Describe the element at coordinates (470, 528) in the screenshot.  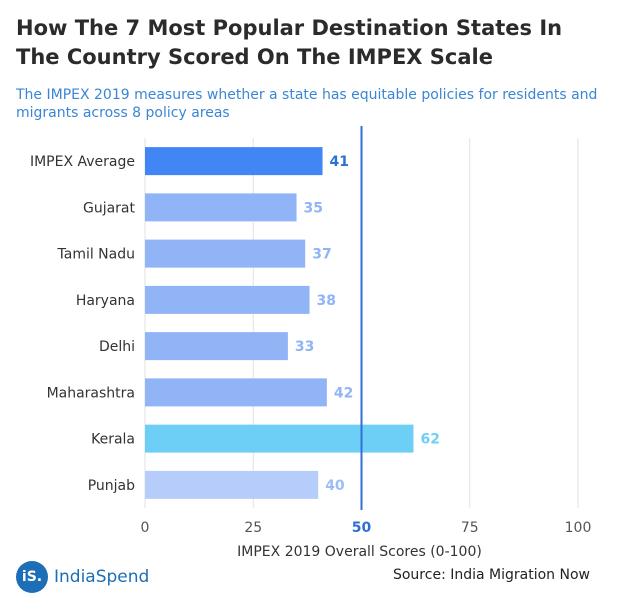
I see `x-tick-label: 75` at that location.